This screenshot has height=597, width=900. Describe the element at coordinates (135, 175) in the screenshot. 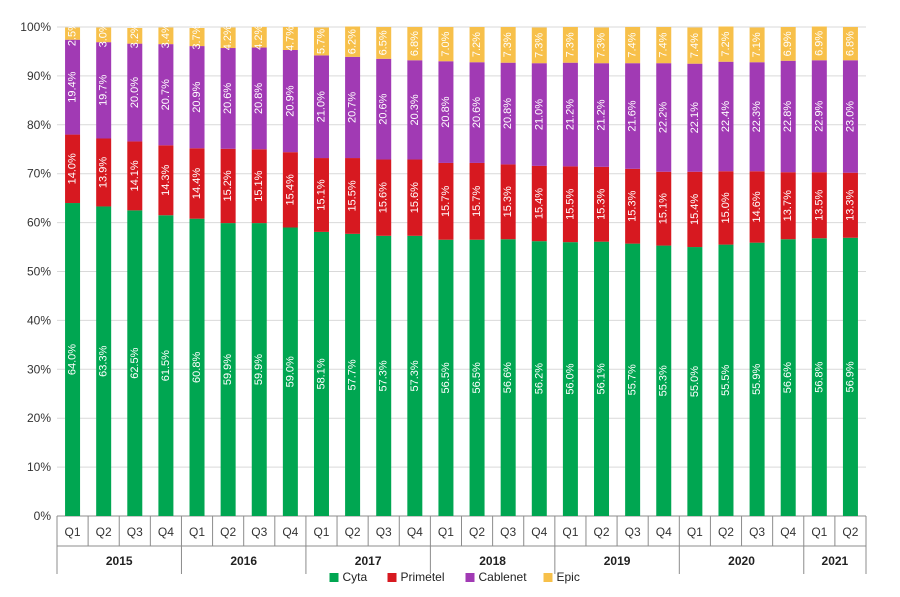

I see `data-label-primetel: 14.1%` at that location.